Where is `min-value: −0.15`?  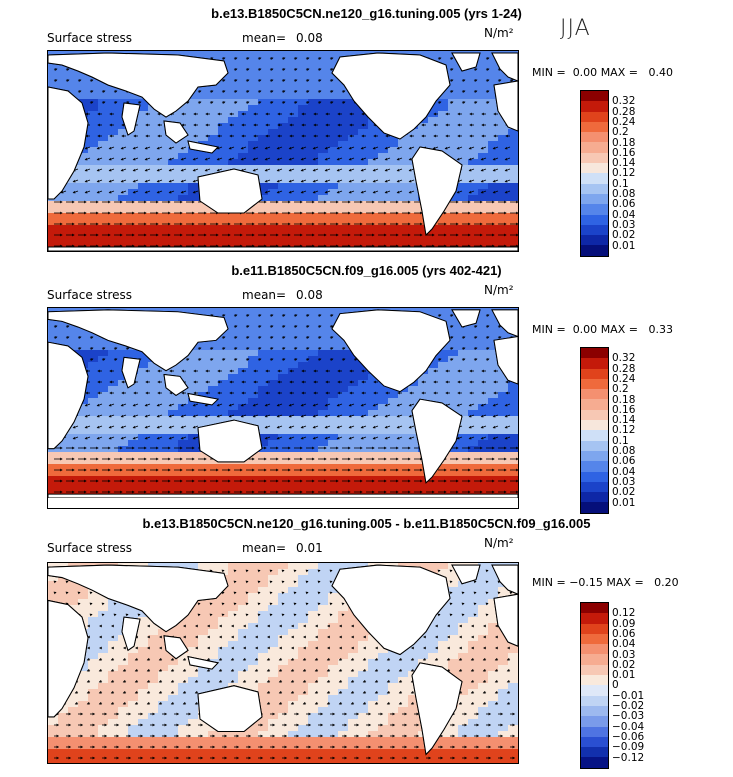
min-value: −0.15 is located at coordinates (586, 582).